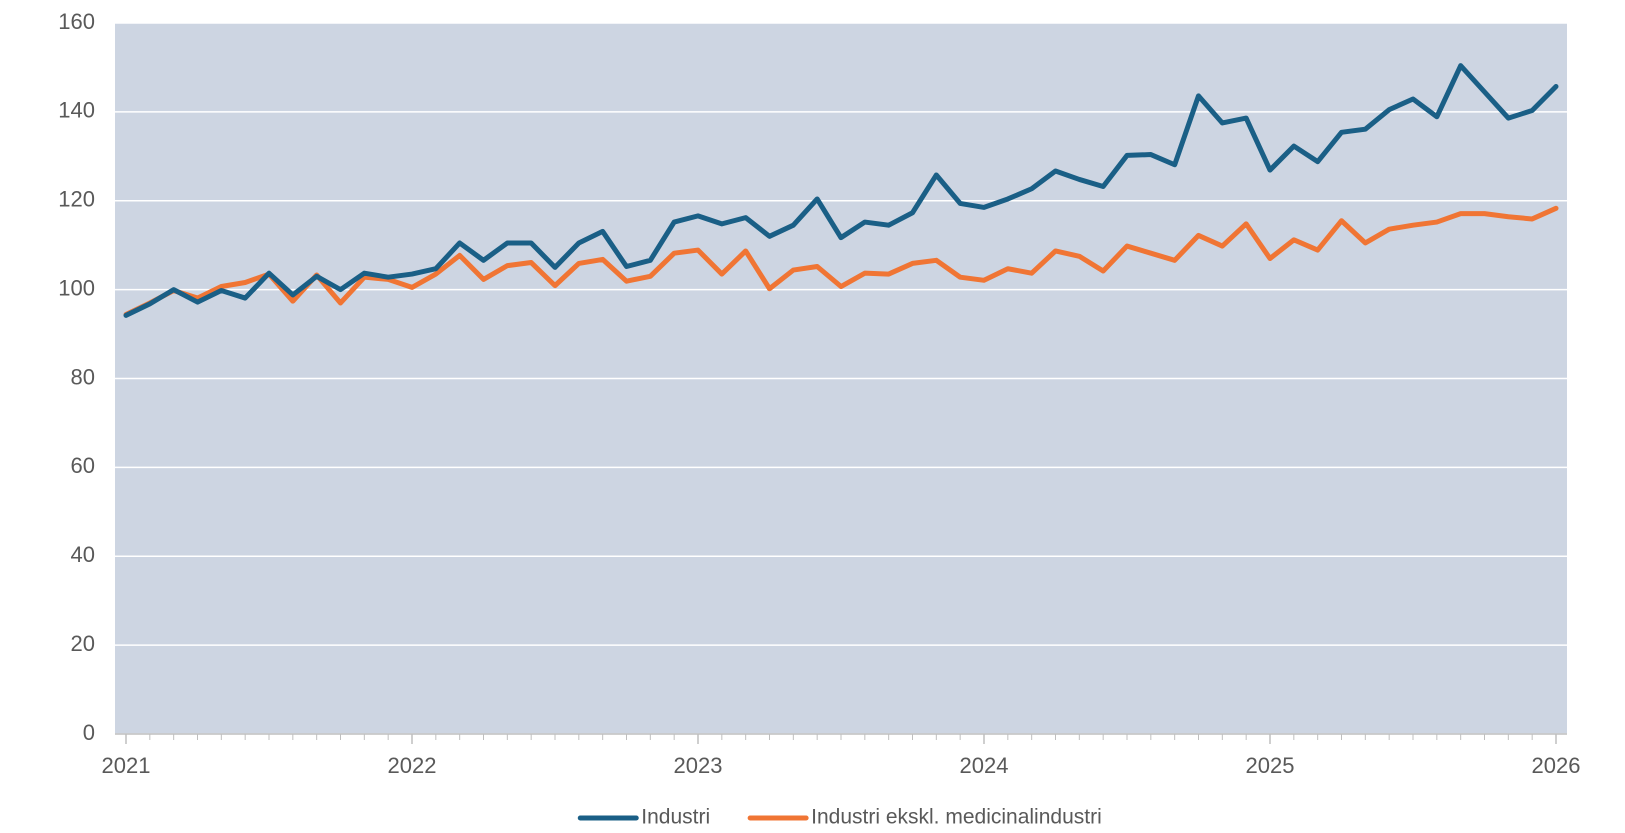  I want to click on x-tick-label: 2024, so click(984, 765).